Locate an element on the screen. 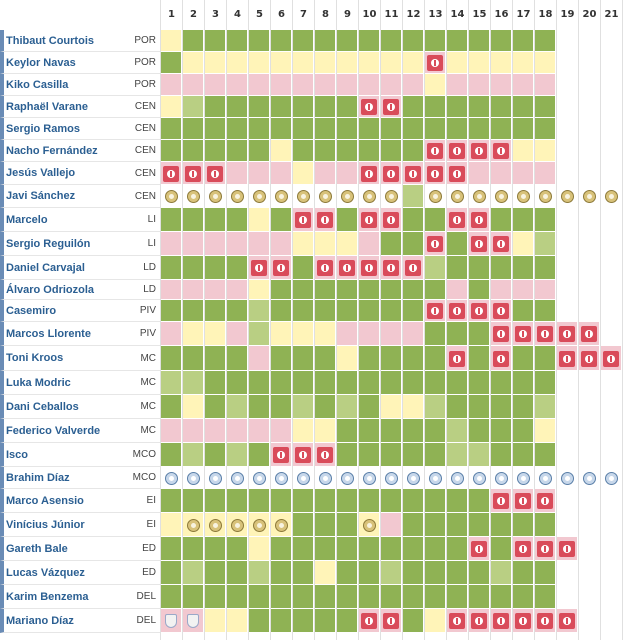 The height and width of the screenshot is (640, 626). player-name-link: Dani Ceballos is located at coordinates (42, 406).